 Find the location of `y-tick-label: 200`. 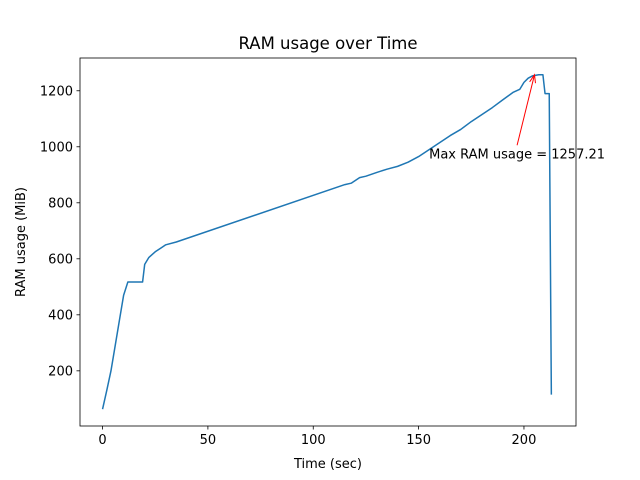

y-tick-label: 200 is located at coordinates (60, 371).